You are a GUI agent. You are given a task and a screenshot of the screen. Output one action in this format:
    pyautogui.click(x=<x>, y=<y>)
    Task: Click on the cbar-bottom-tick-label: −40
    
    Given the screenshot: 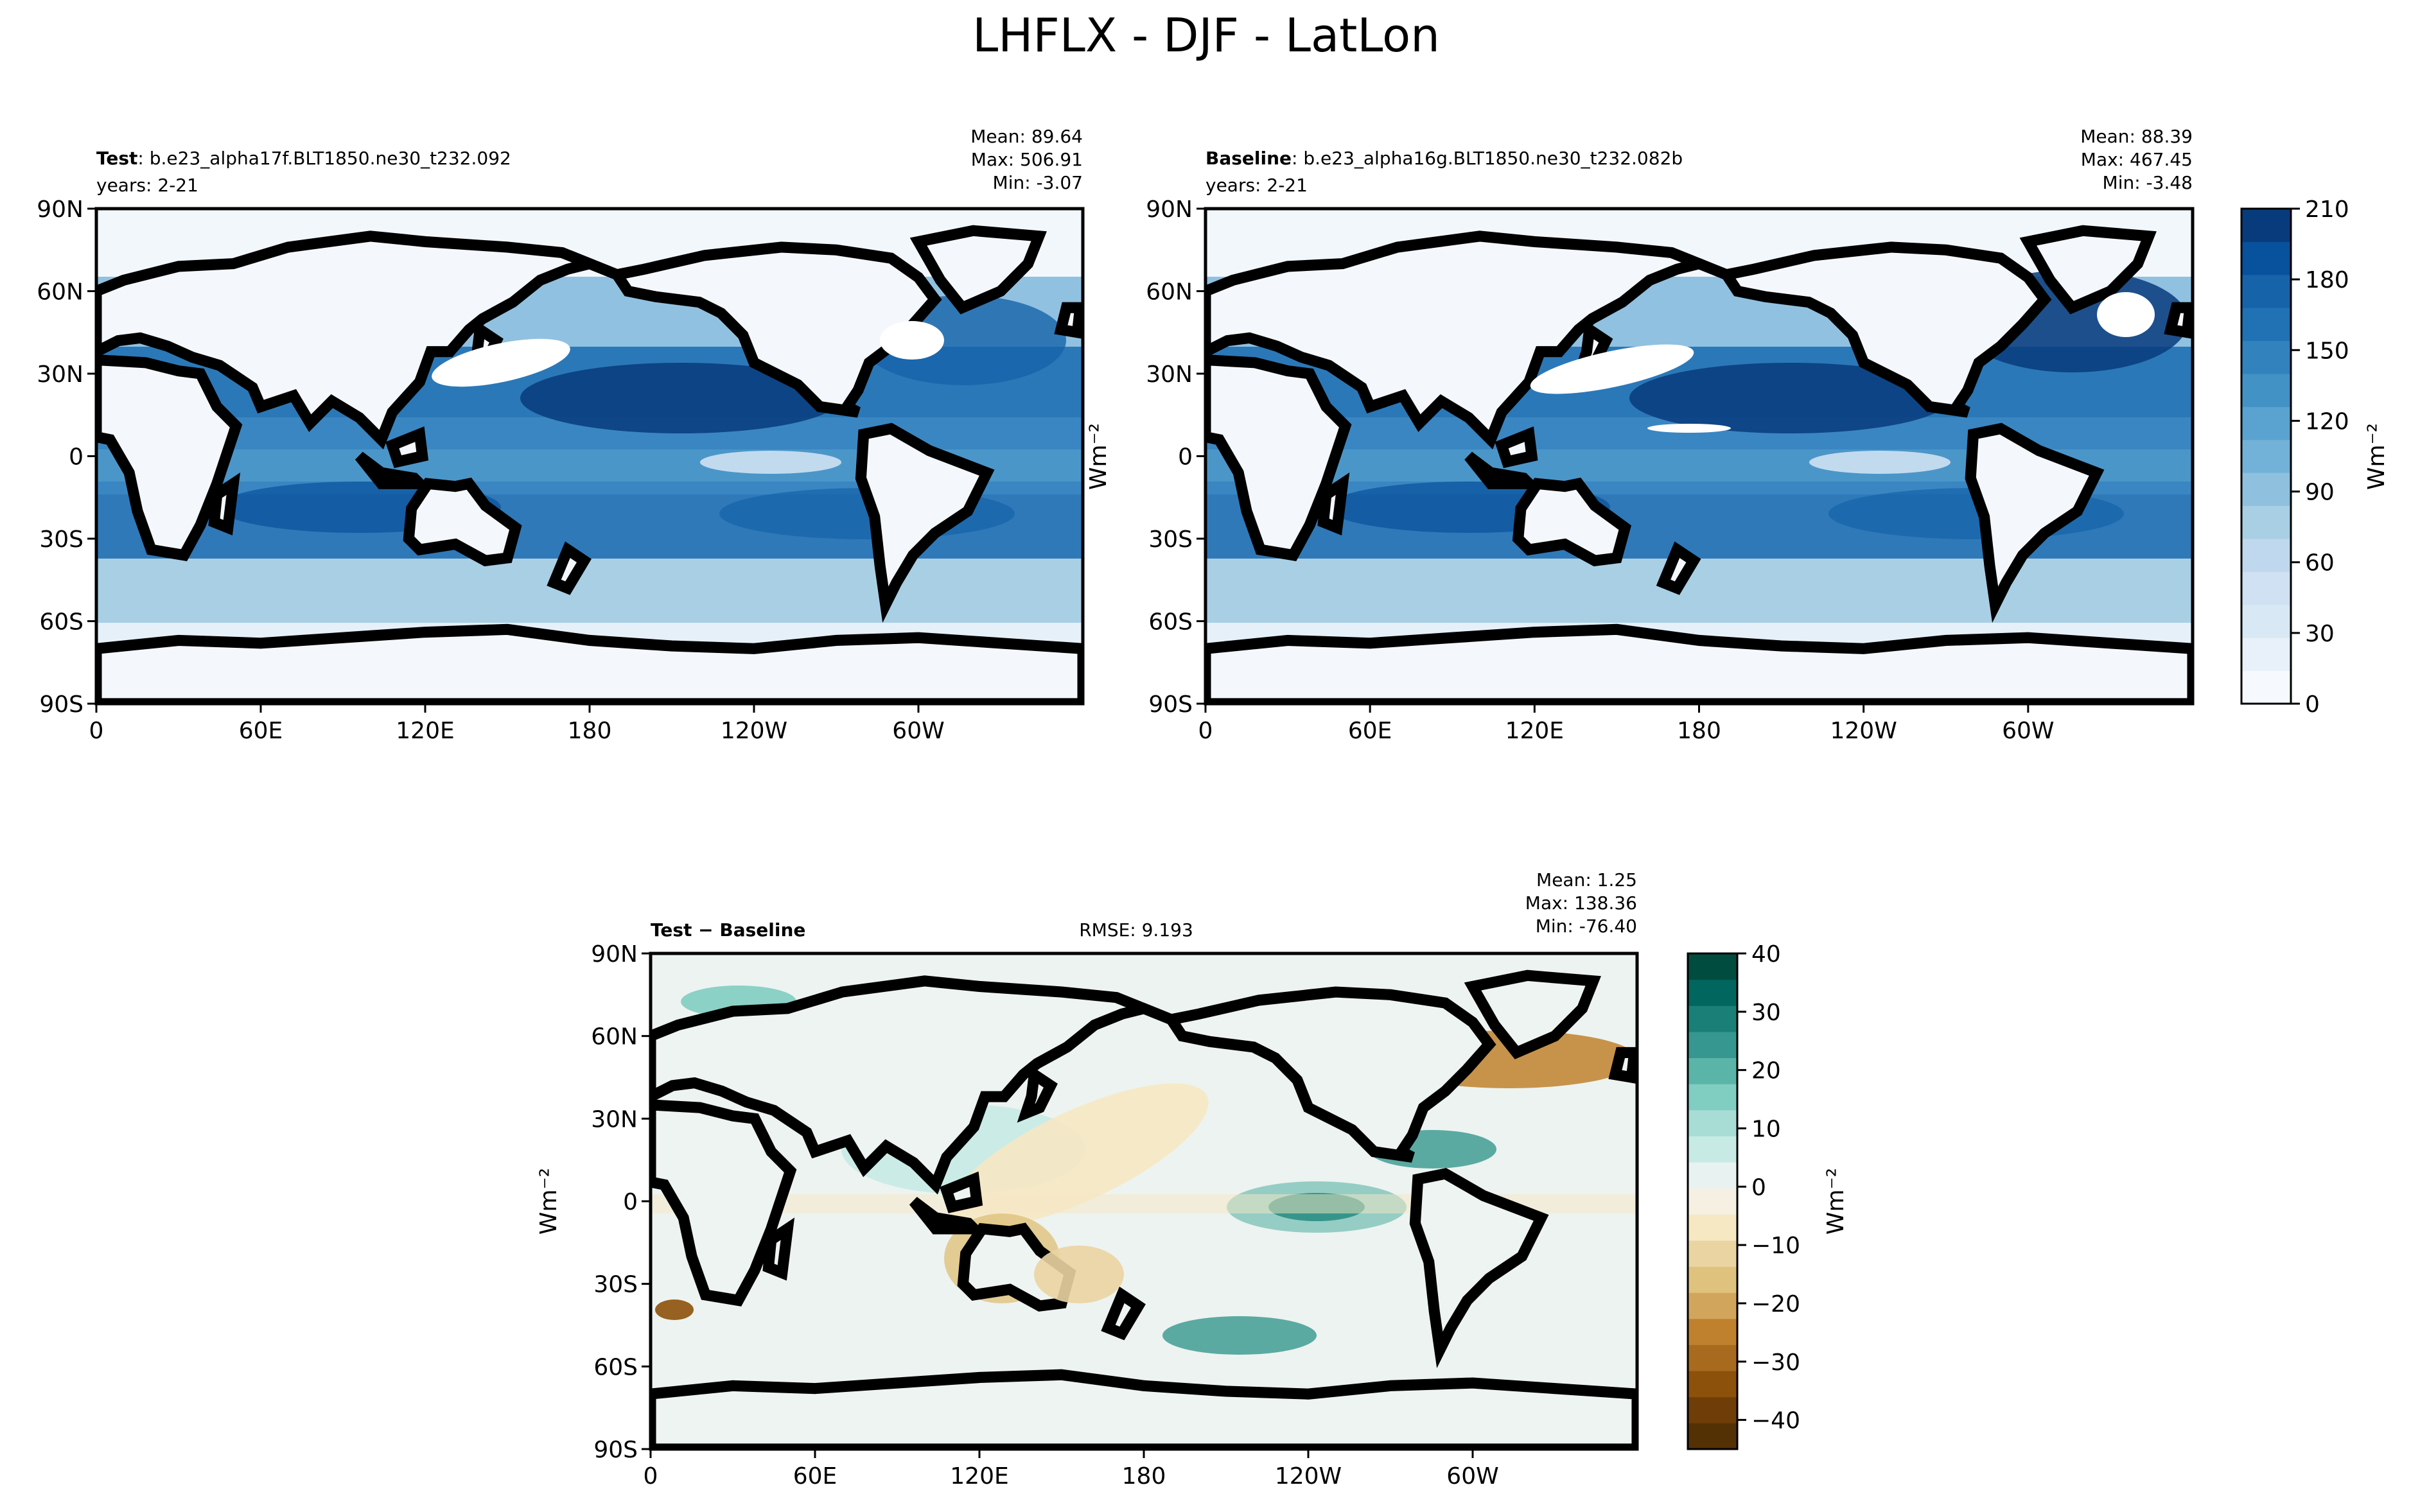 What is the action you would take?
    pyautogui.click(x=1775, y=1421)
    